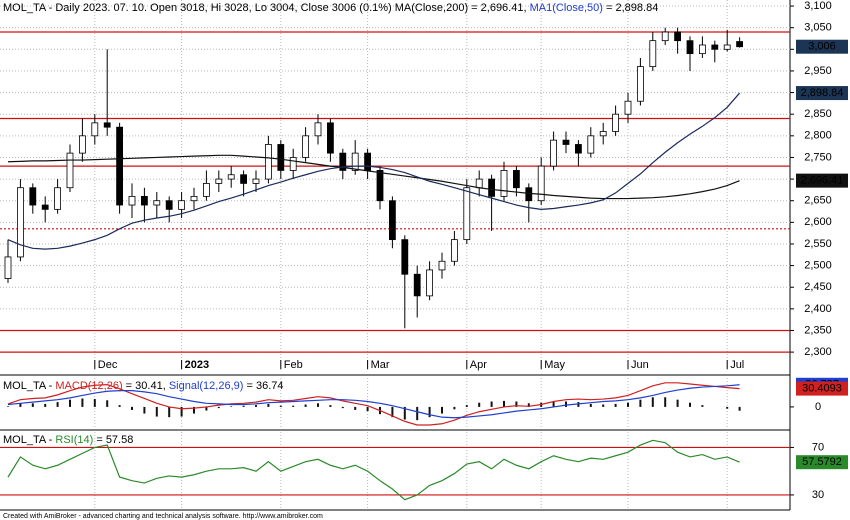 This screenshot has width=850, height=520. Describe the element at coordinates (818, 201) in the screenshot. I see `y-tick-label: 2,650` at that location.